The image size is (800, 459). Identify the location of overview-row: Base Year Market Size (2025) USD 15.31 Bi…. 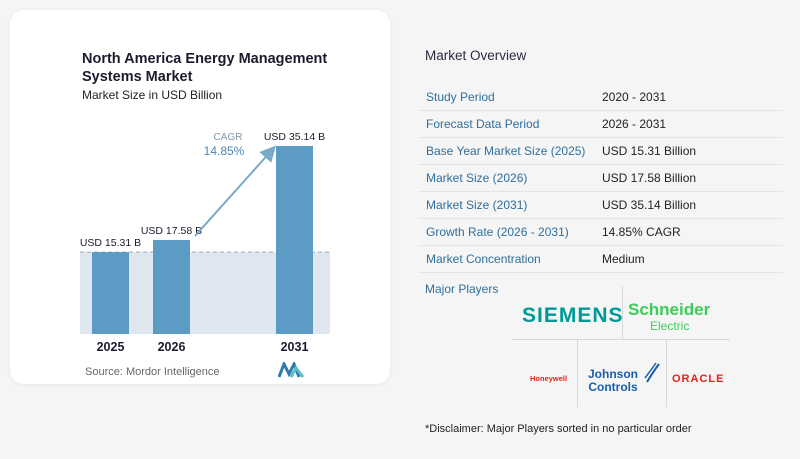
(600, 151).